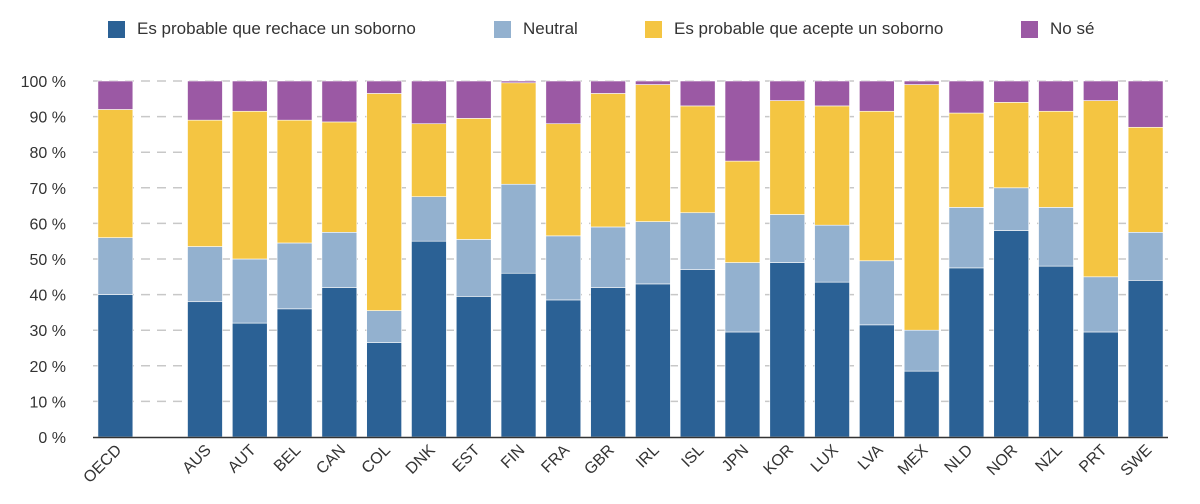 Image resolution: width=1200 pixels, height=504 pixels. Describe the element at coordinates (518, 82) in the screenshot. I see `bar-segment-FIN-s3` at that location.